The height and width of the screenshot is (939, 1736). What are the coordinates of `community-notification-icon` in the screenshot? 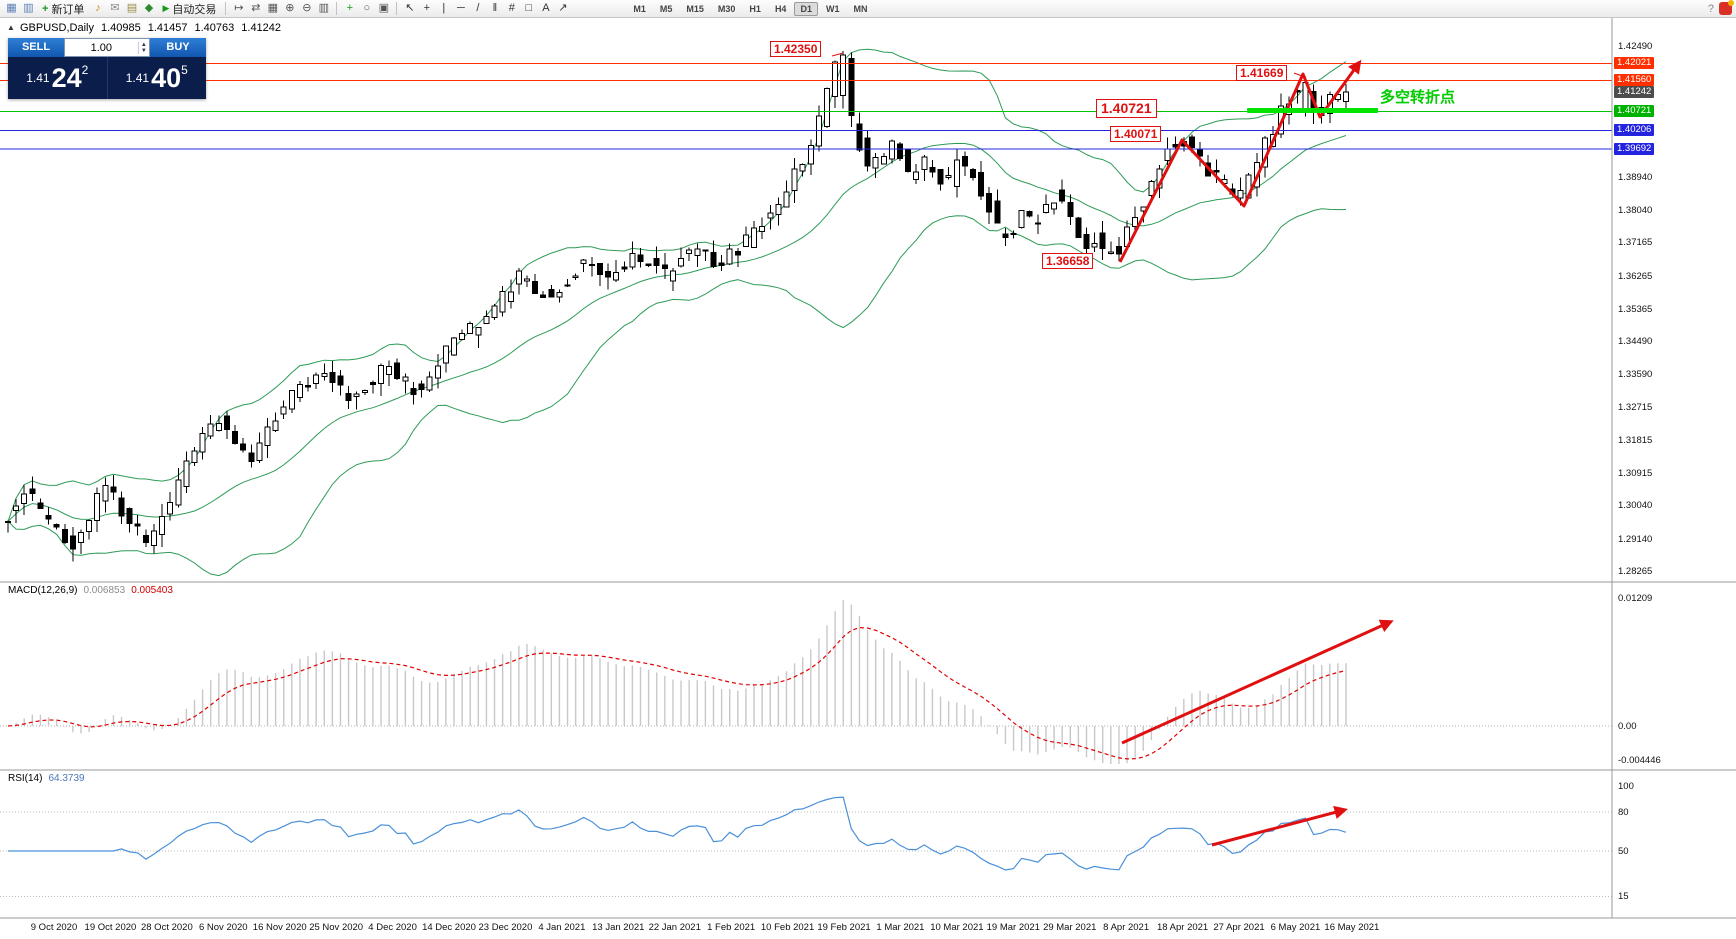 It's located at (1726, 7).